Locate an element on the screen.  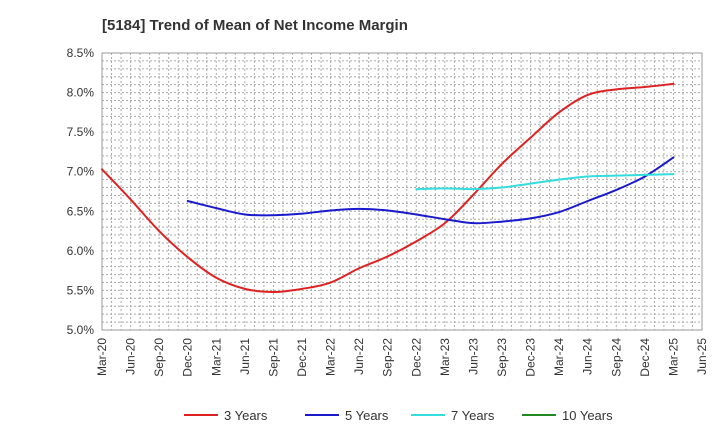
y-tick-label: 5.5% is located at coordinates (81, 290).